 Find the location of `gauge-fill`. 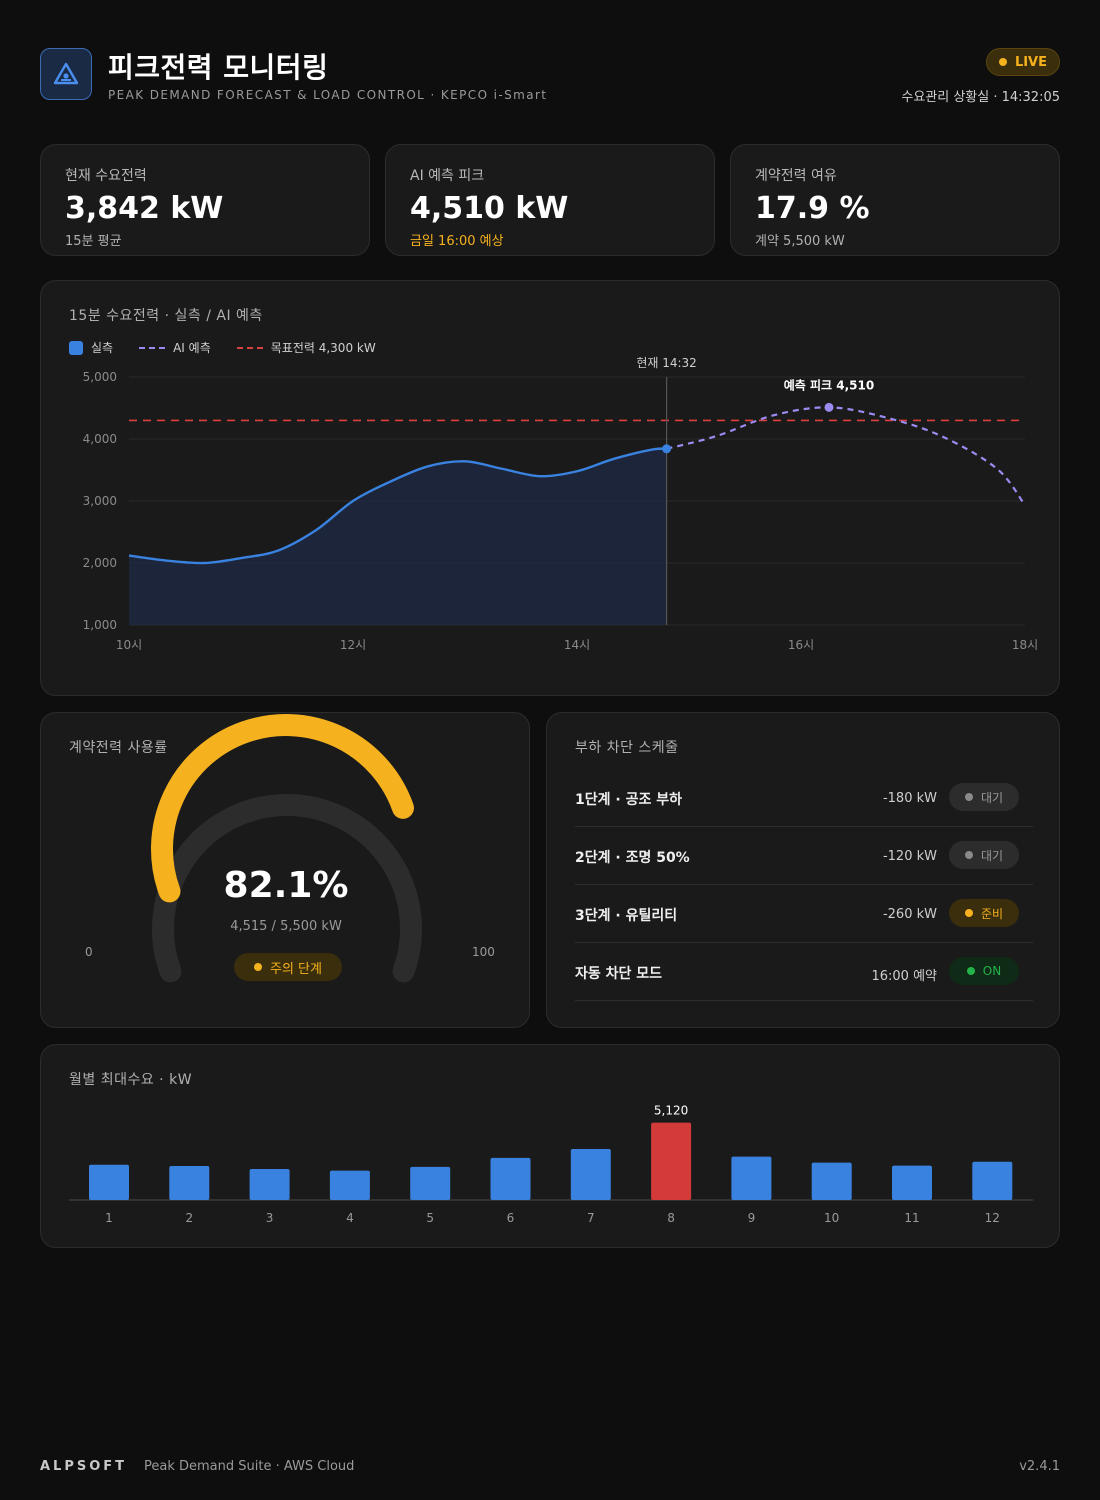

gauge-fill is located at coordinates (282, 808).